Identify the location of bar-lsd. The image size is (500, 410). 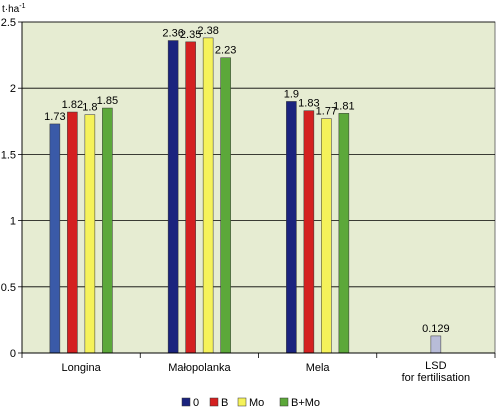
(436, 344).